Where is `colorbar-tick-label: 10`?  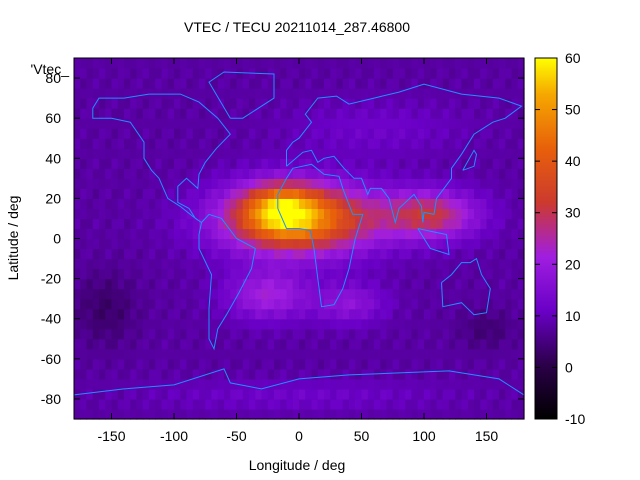 colorbar-tick-label: 10 is located at coordinates (573, 316).